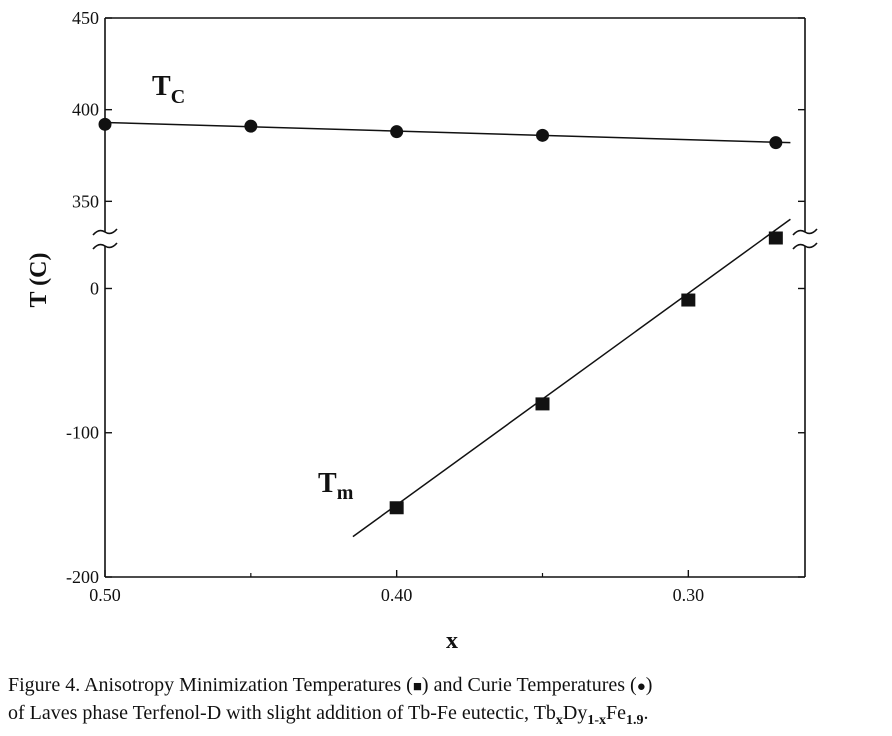  I want to click on caption-text: ) and Curie Temperatures (, so click(529, 685).